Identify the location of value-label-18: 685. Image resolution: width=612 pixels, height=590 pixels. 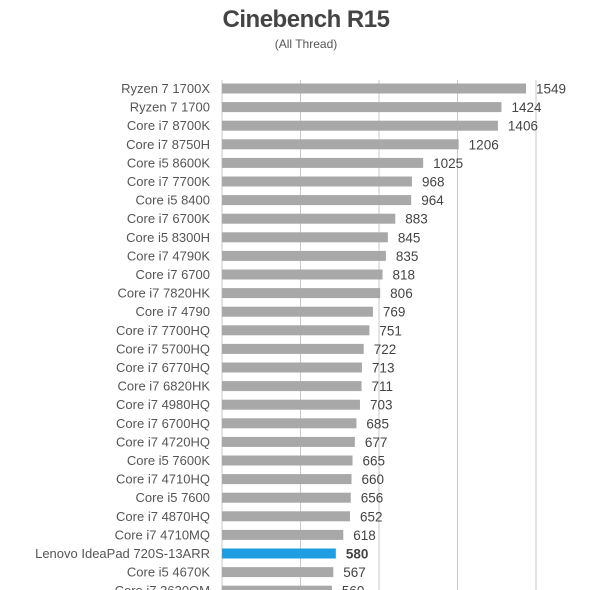
(377, 423).